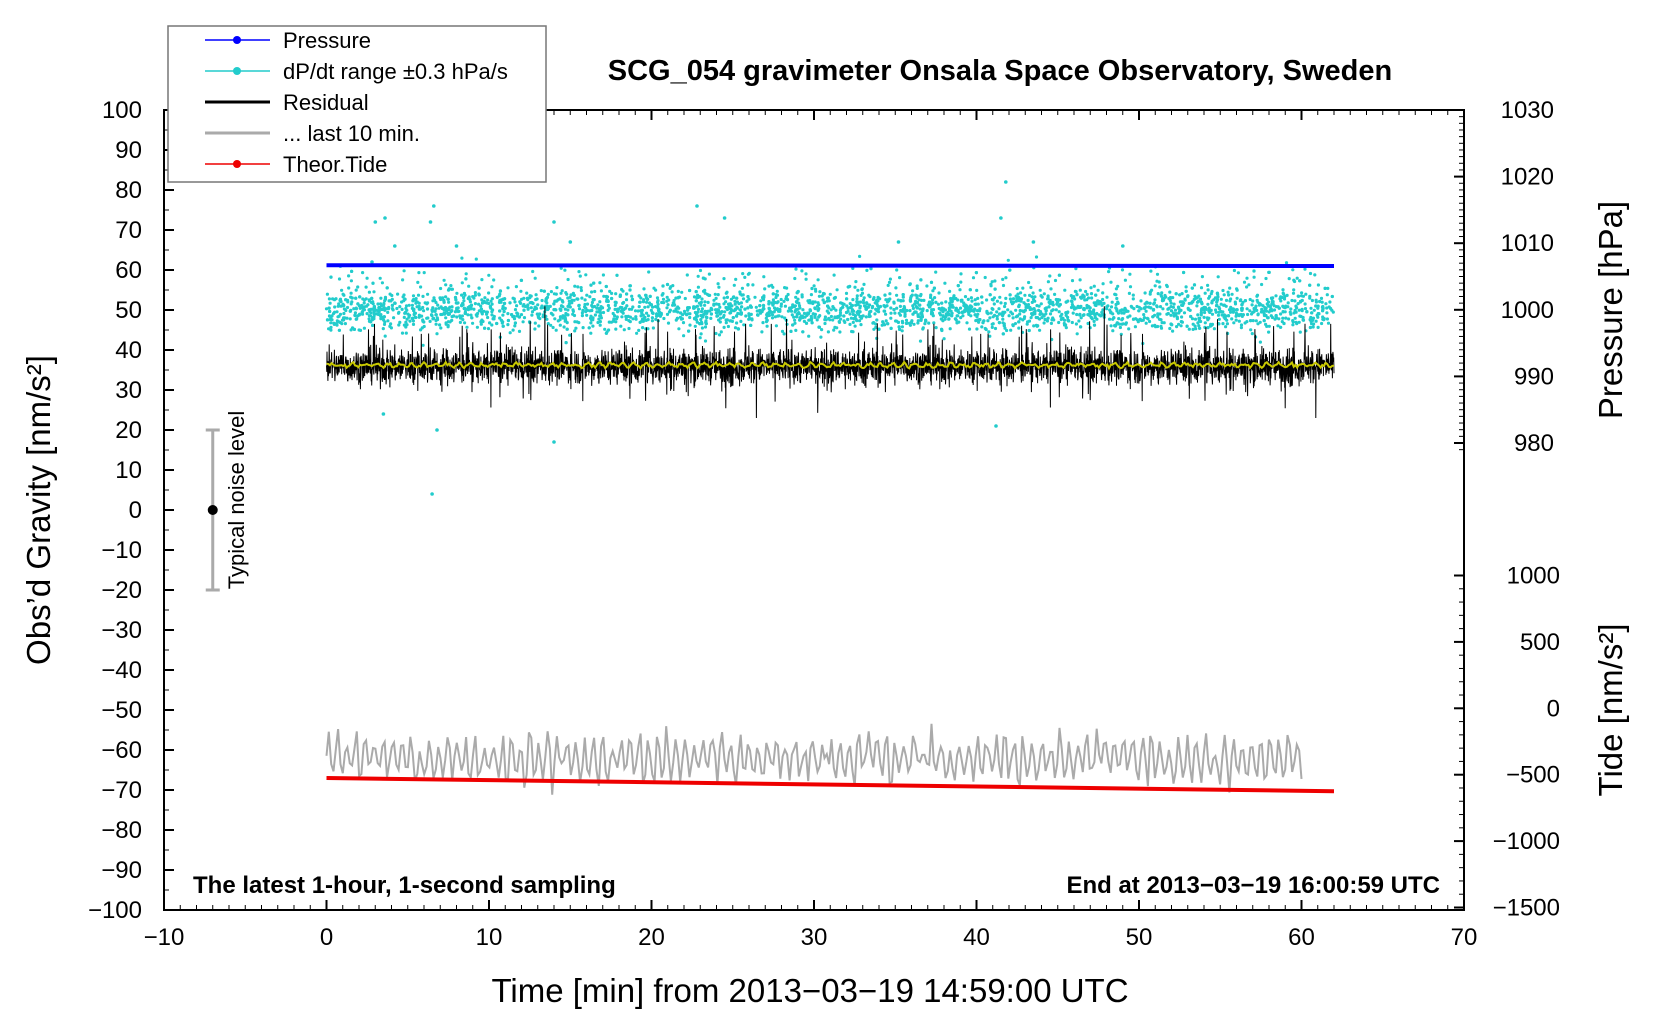 This screenshot has height=1020, width=1660. I want to click on y-tick-label-left: −50, so click(121, 710).